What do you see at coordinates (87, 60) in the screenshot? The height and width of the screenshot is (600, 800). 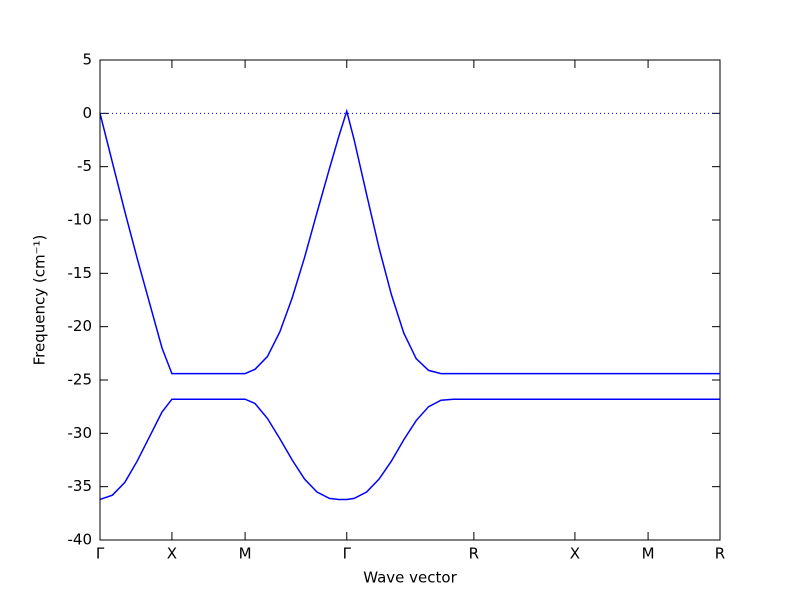 I see `y-tick-label: 5` at bounding box center [87, 60].